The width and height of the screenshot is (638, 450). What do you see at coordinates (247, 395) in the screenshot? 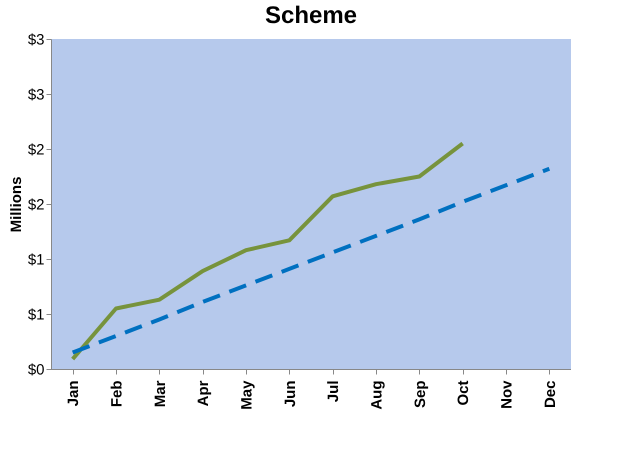
I see `x-tick-label: May` at bounding box center [247, 395].